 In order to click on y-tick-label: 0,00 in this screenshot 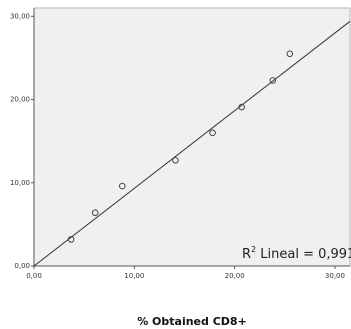, I will do `click(22, 266)`.